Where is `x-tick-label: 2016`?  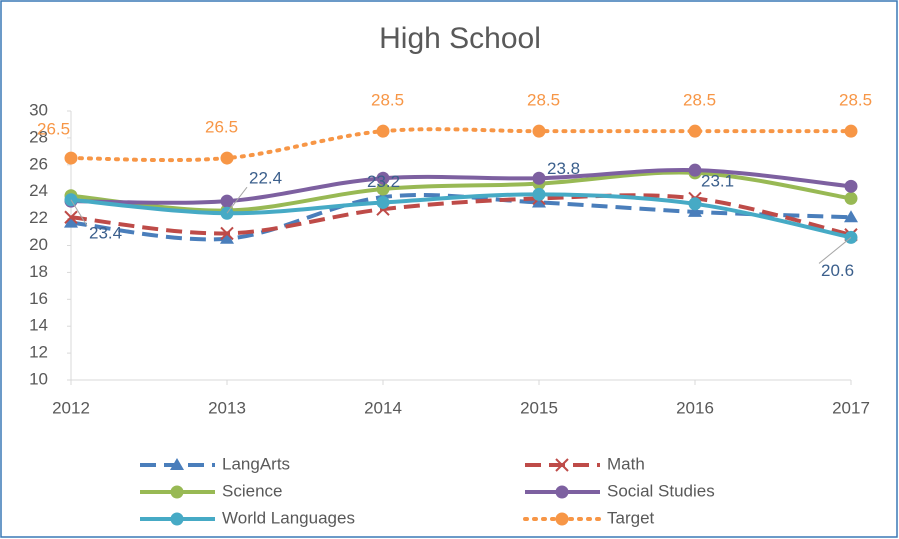 x-tick-label: 2016 is located at coordinates (695, 407).